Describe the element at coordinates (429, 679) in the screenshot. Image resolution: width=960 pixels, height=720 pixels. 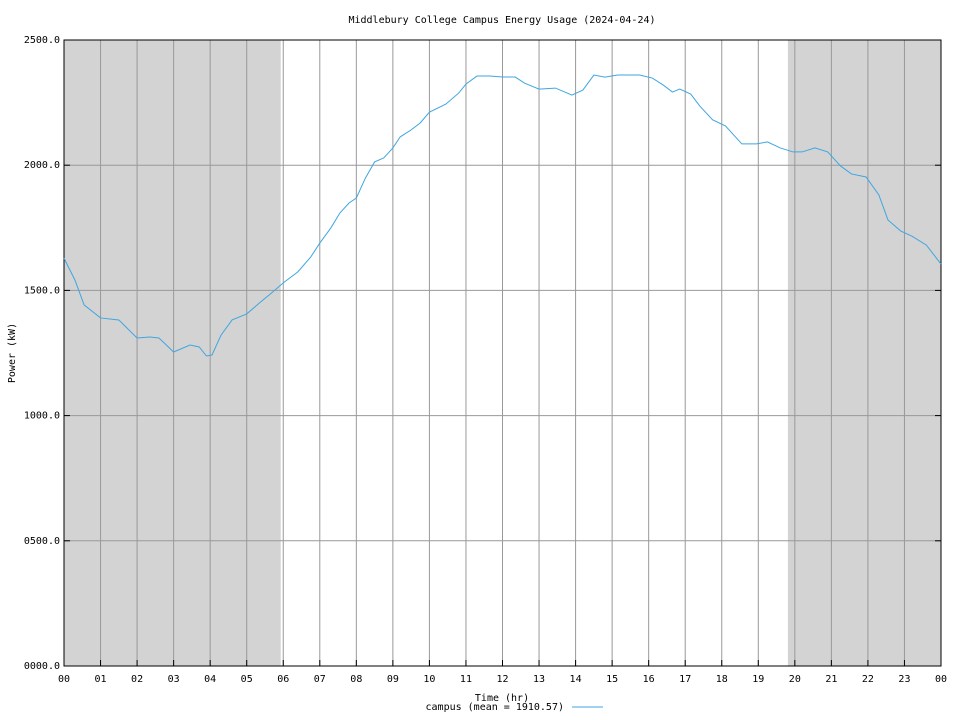
I see `x-tick-label: 10` at that location.